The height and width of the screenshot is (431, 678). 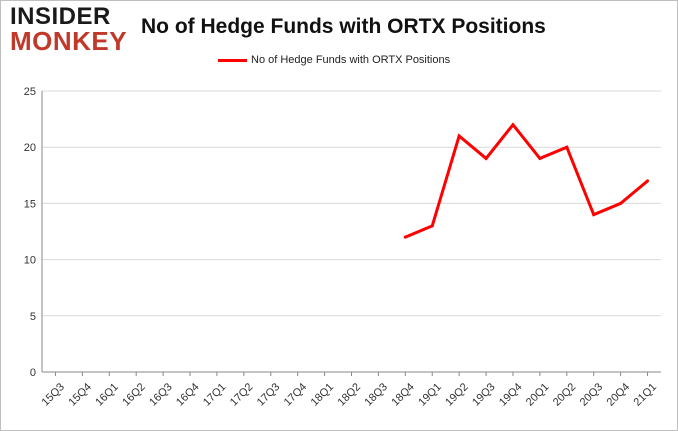 I want to click on chart-title: No of Hedge Funds with ORTX Positions, so click(x=343, y=26).